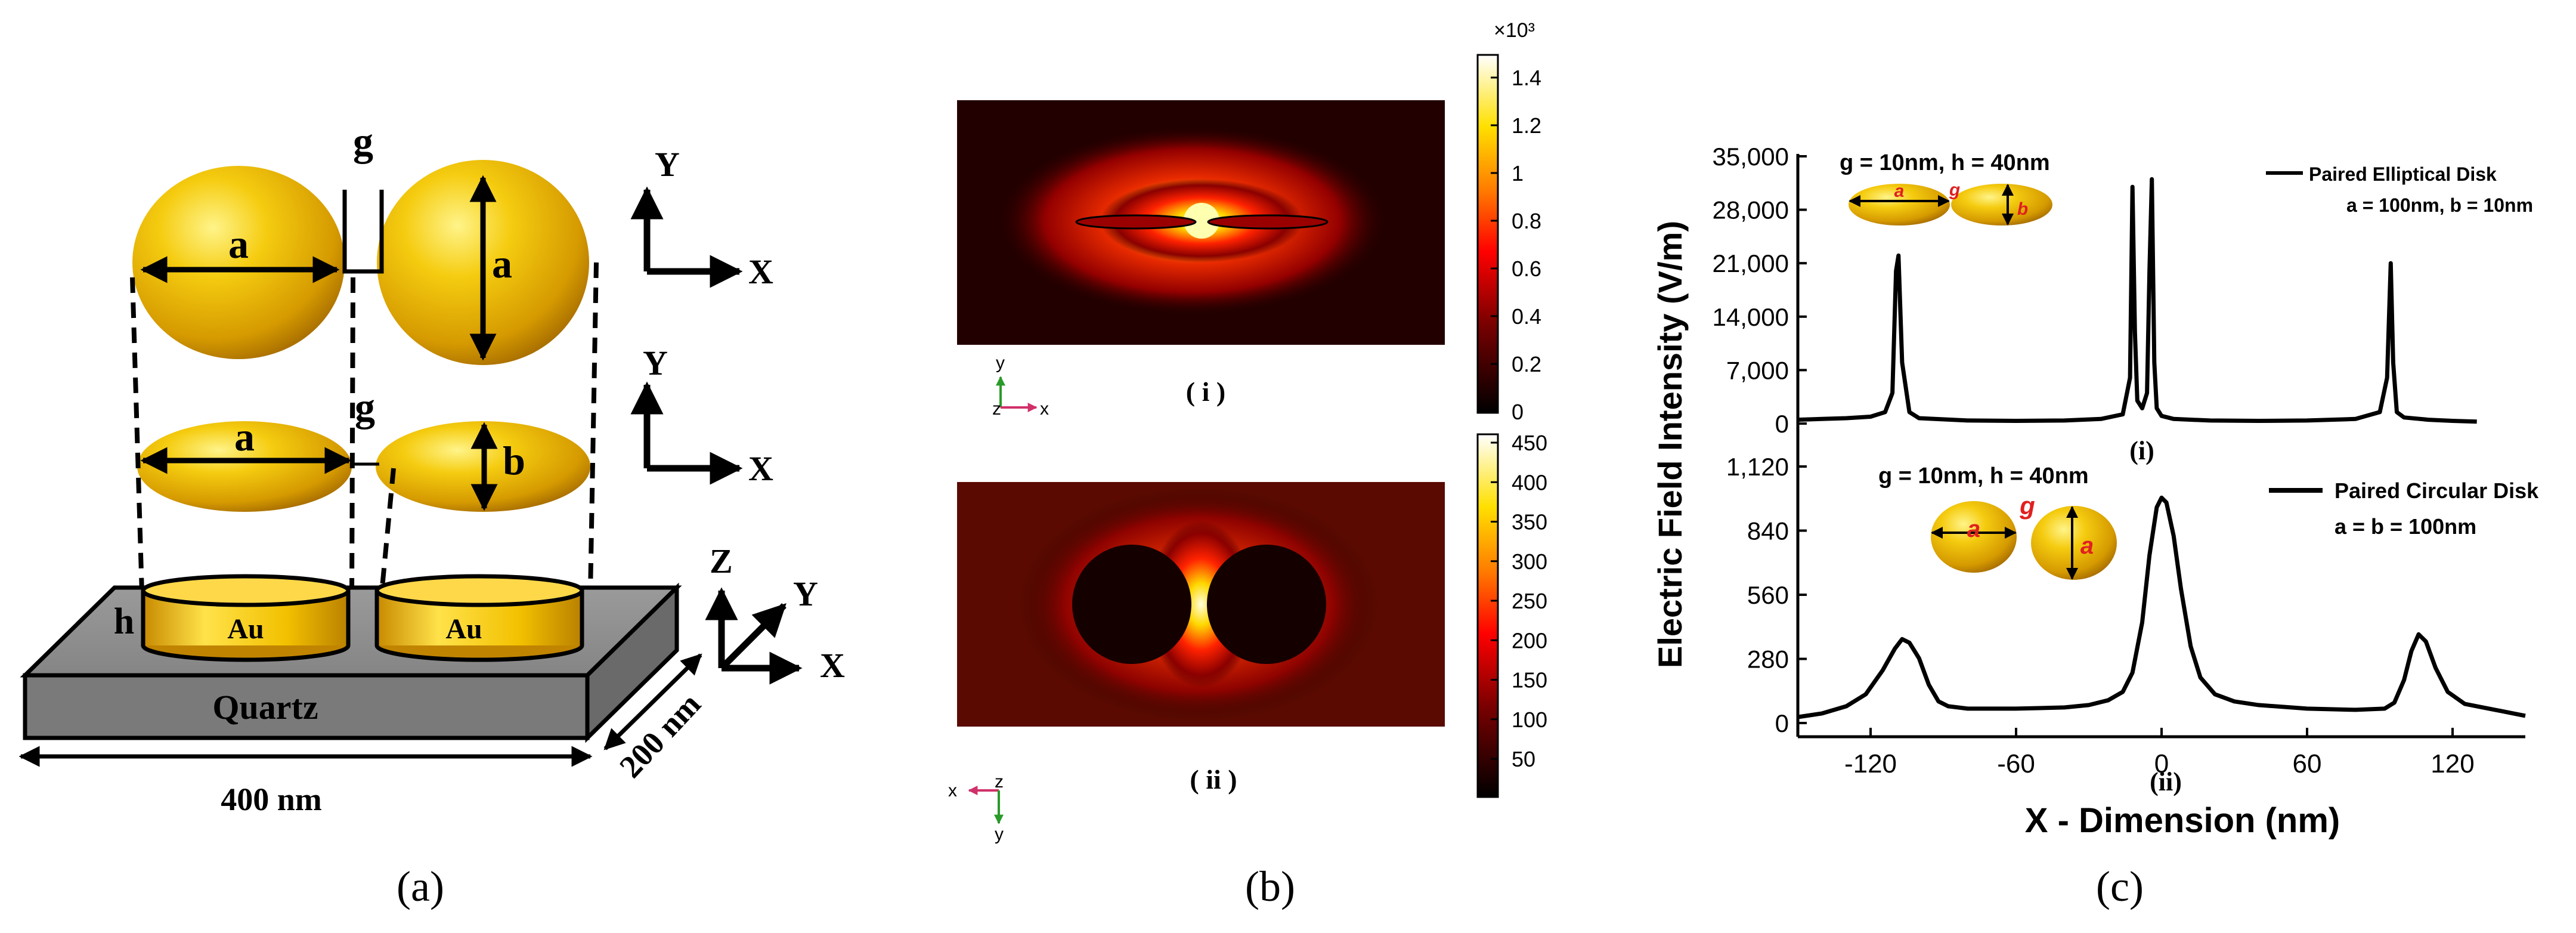  I want to click on triad-ii-x: x, so click(953, 791).